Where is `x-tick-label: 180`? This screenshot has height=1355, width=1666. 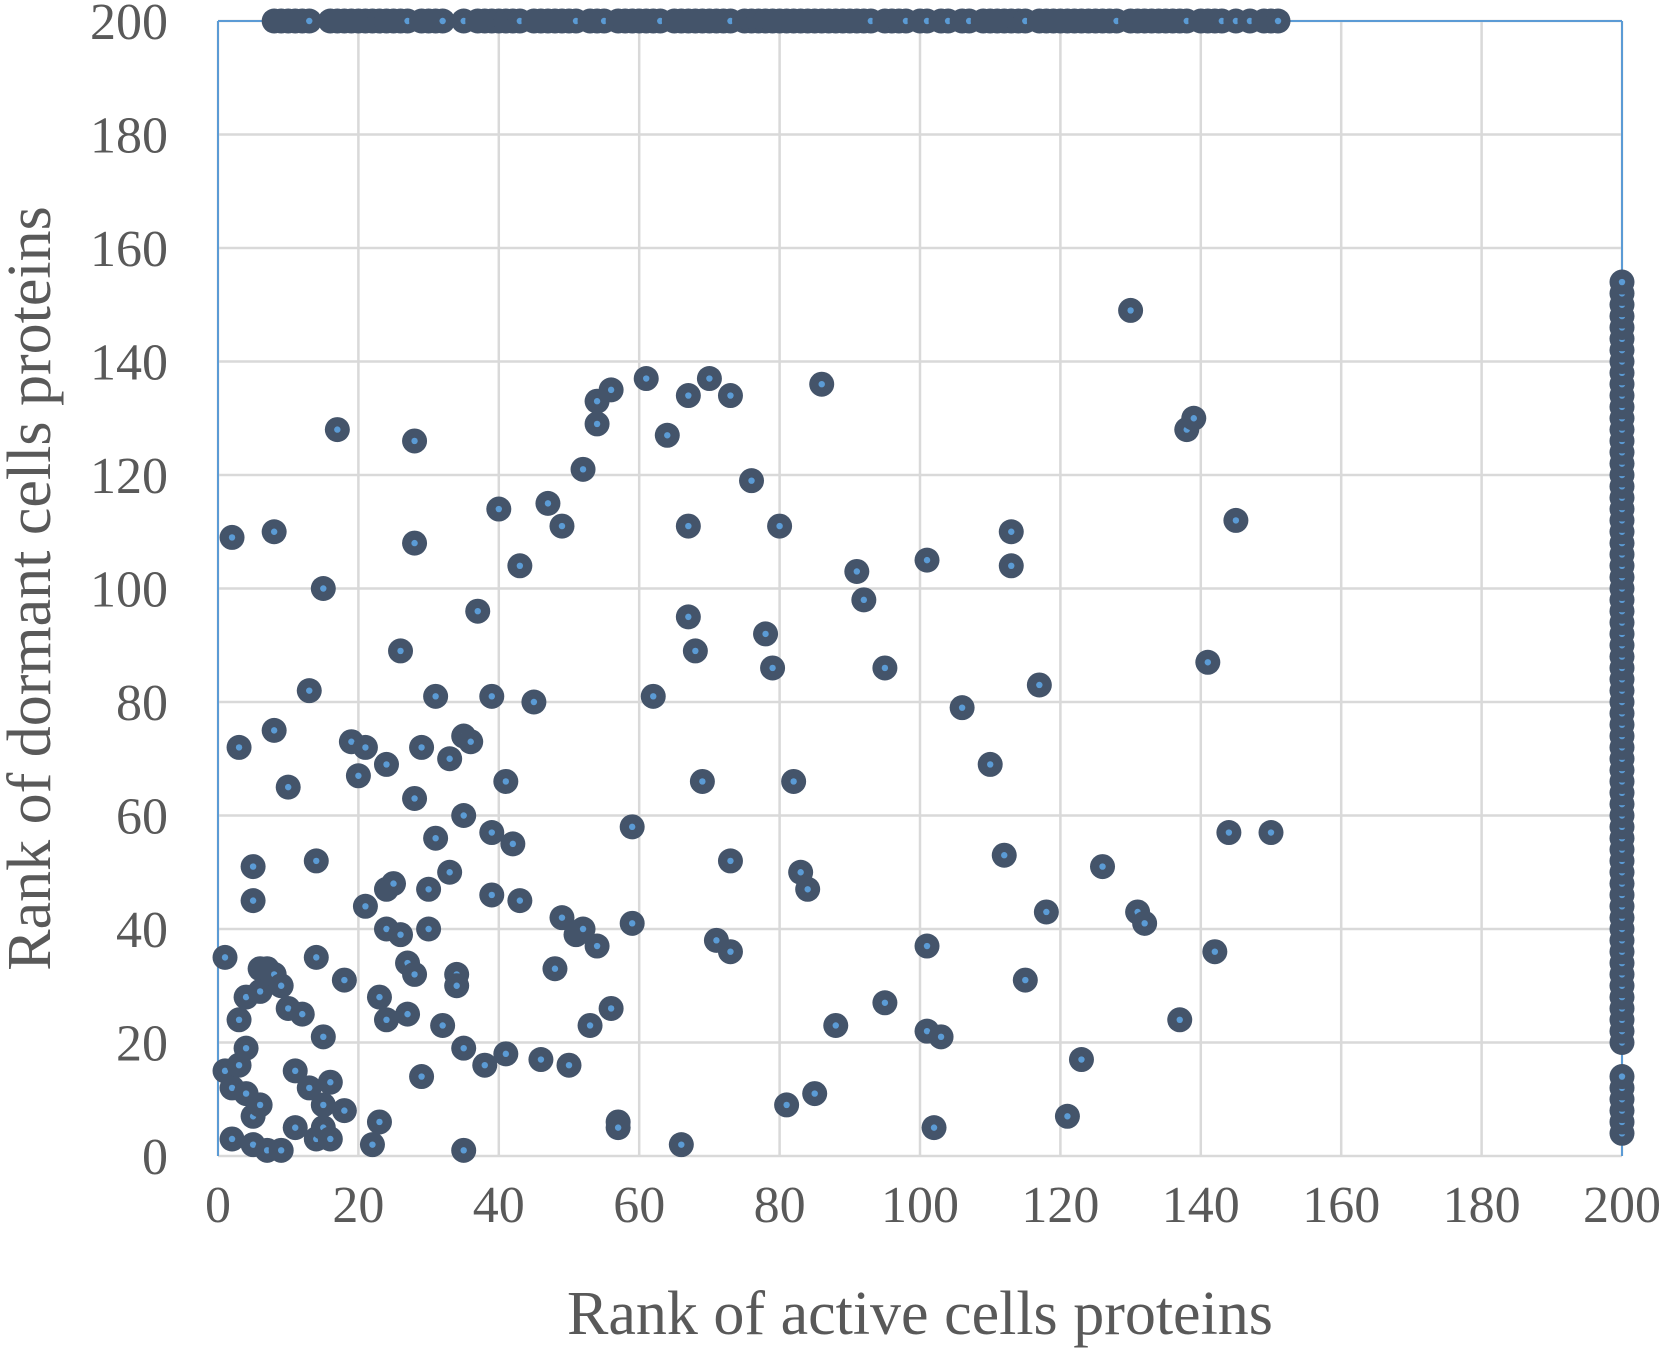 x-tick-label: 180 is located at coordinates (1482, 1205).